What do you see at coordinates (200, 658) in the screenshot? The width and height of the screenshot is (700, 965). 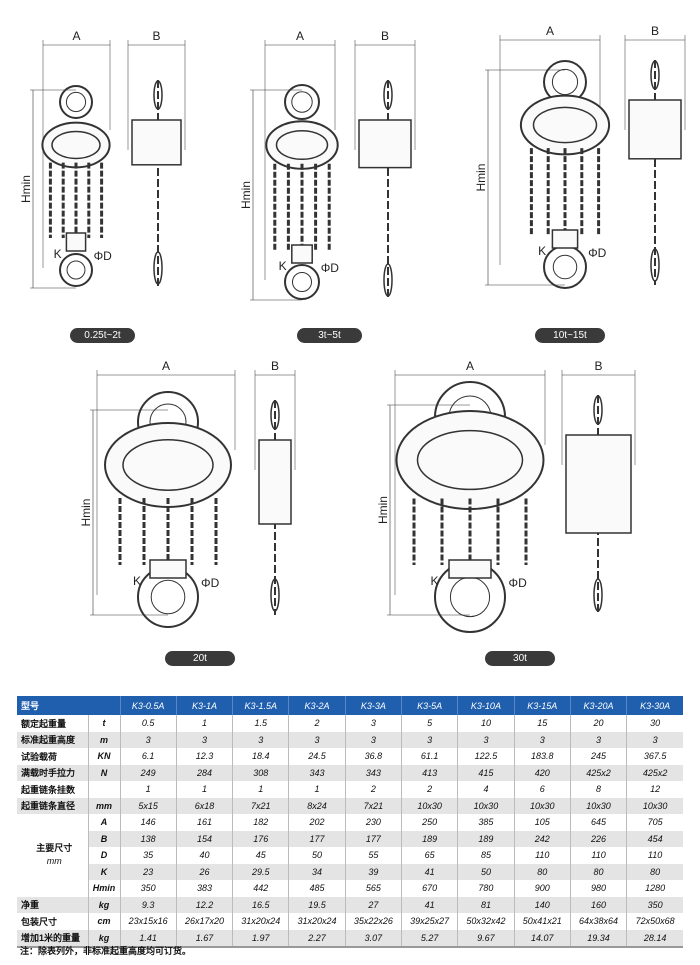 I see `capacity-label: 20t` at bounding box center [200, 658].